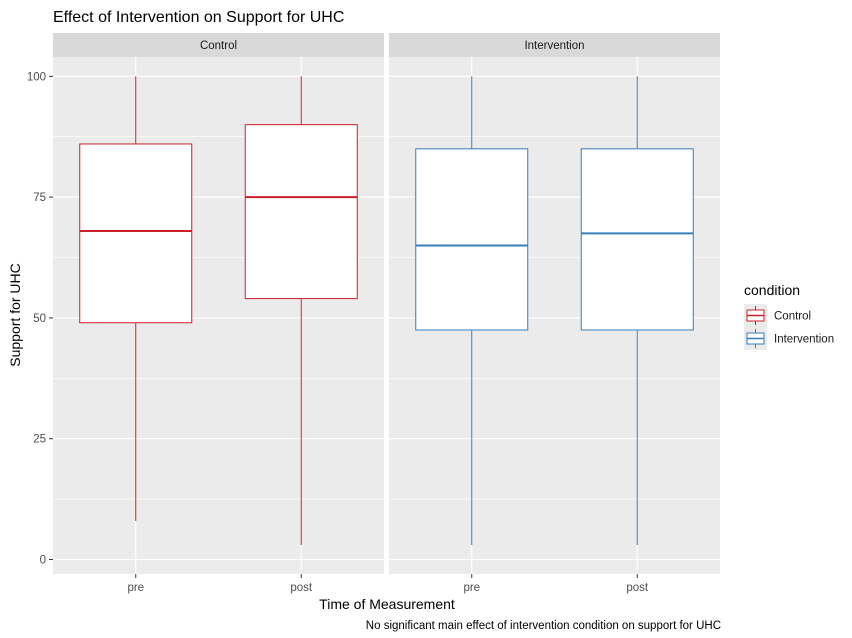 The width and height of the screenshot is (852, 638). I want to click on y-tick-label: 50, so click(39, 319).